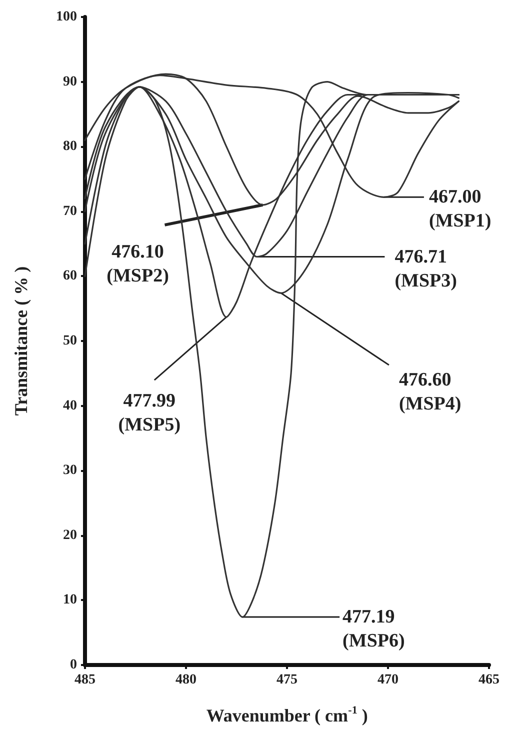 Image resolution: width=506 pixels, height=736 pixels. What do you see at coordinates (70, 82) in the screenshot?
I see `y-tick-label: 90` at bounding box center [70, 82].